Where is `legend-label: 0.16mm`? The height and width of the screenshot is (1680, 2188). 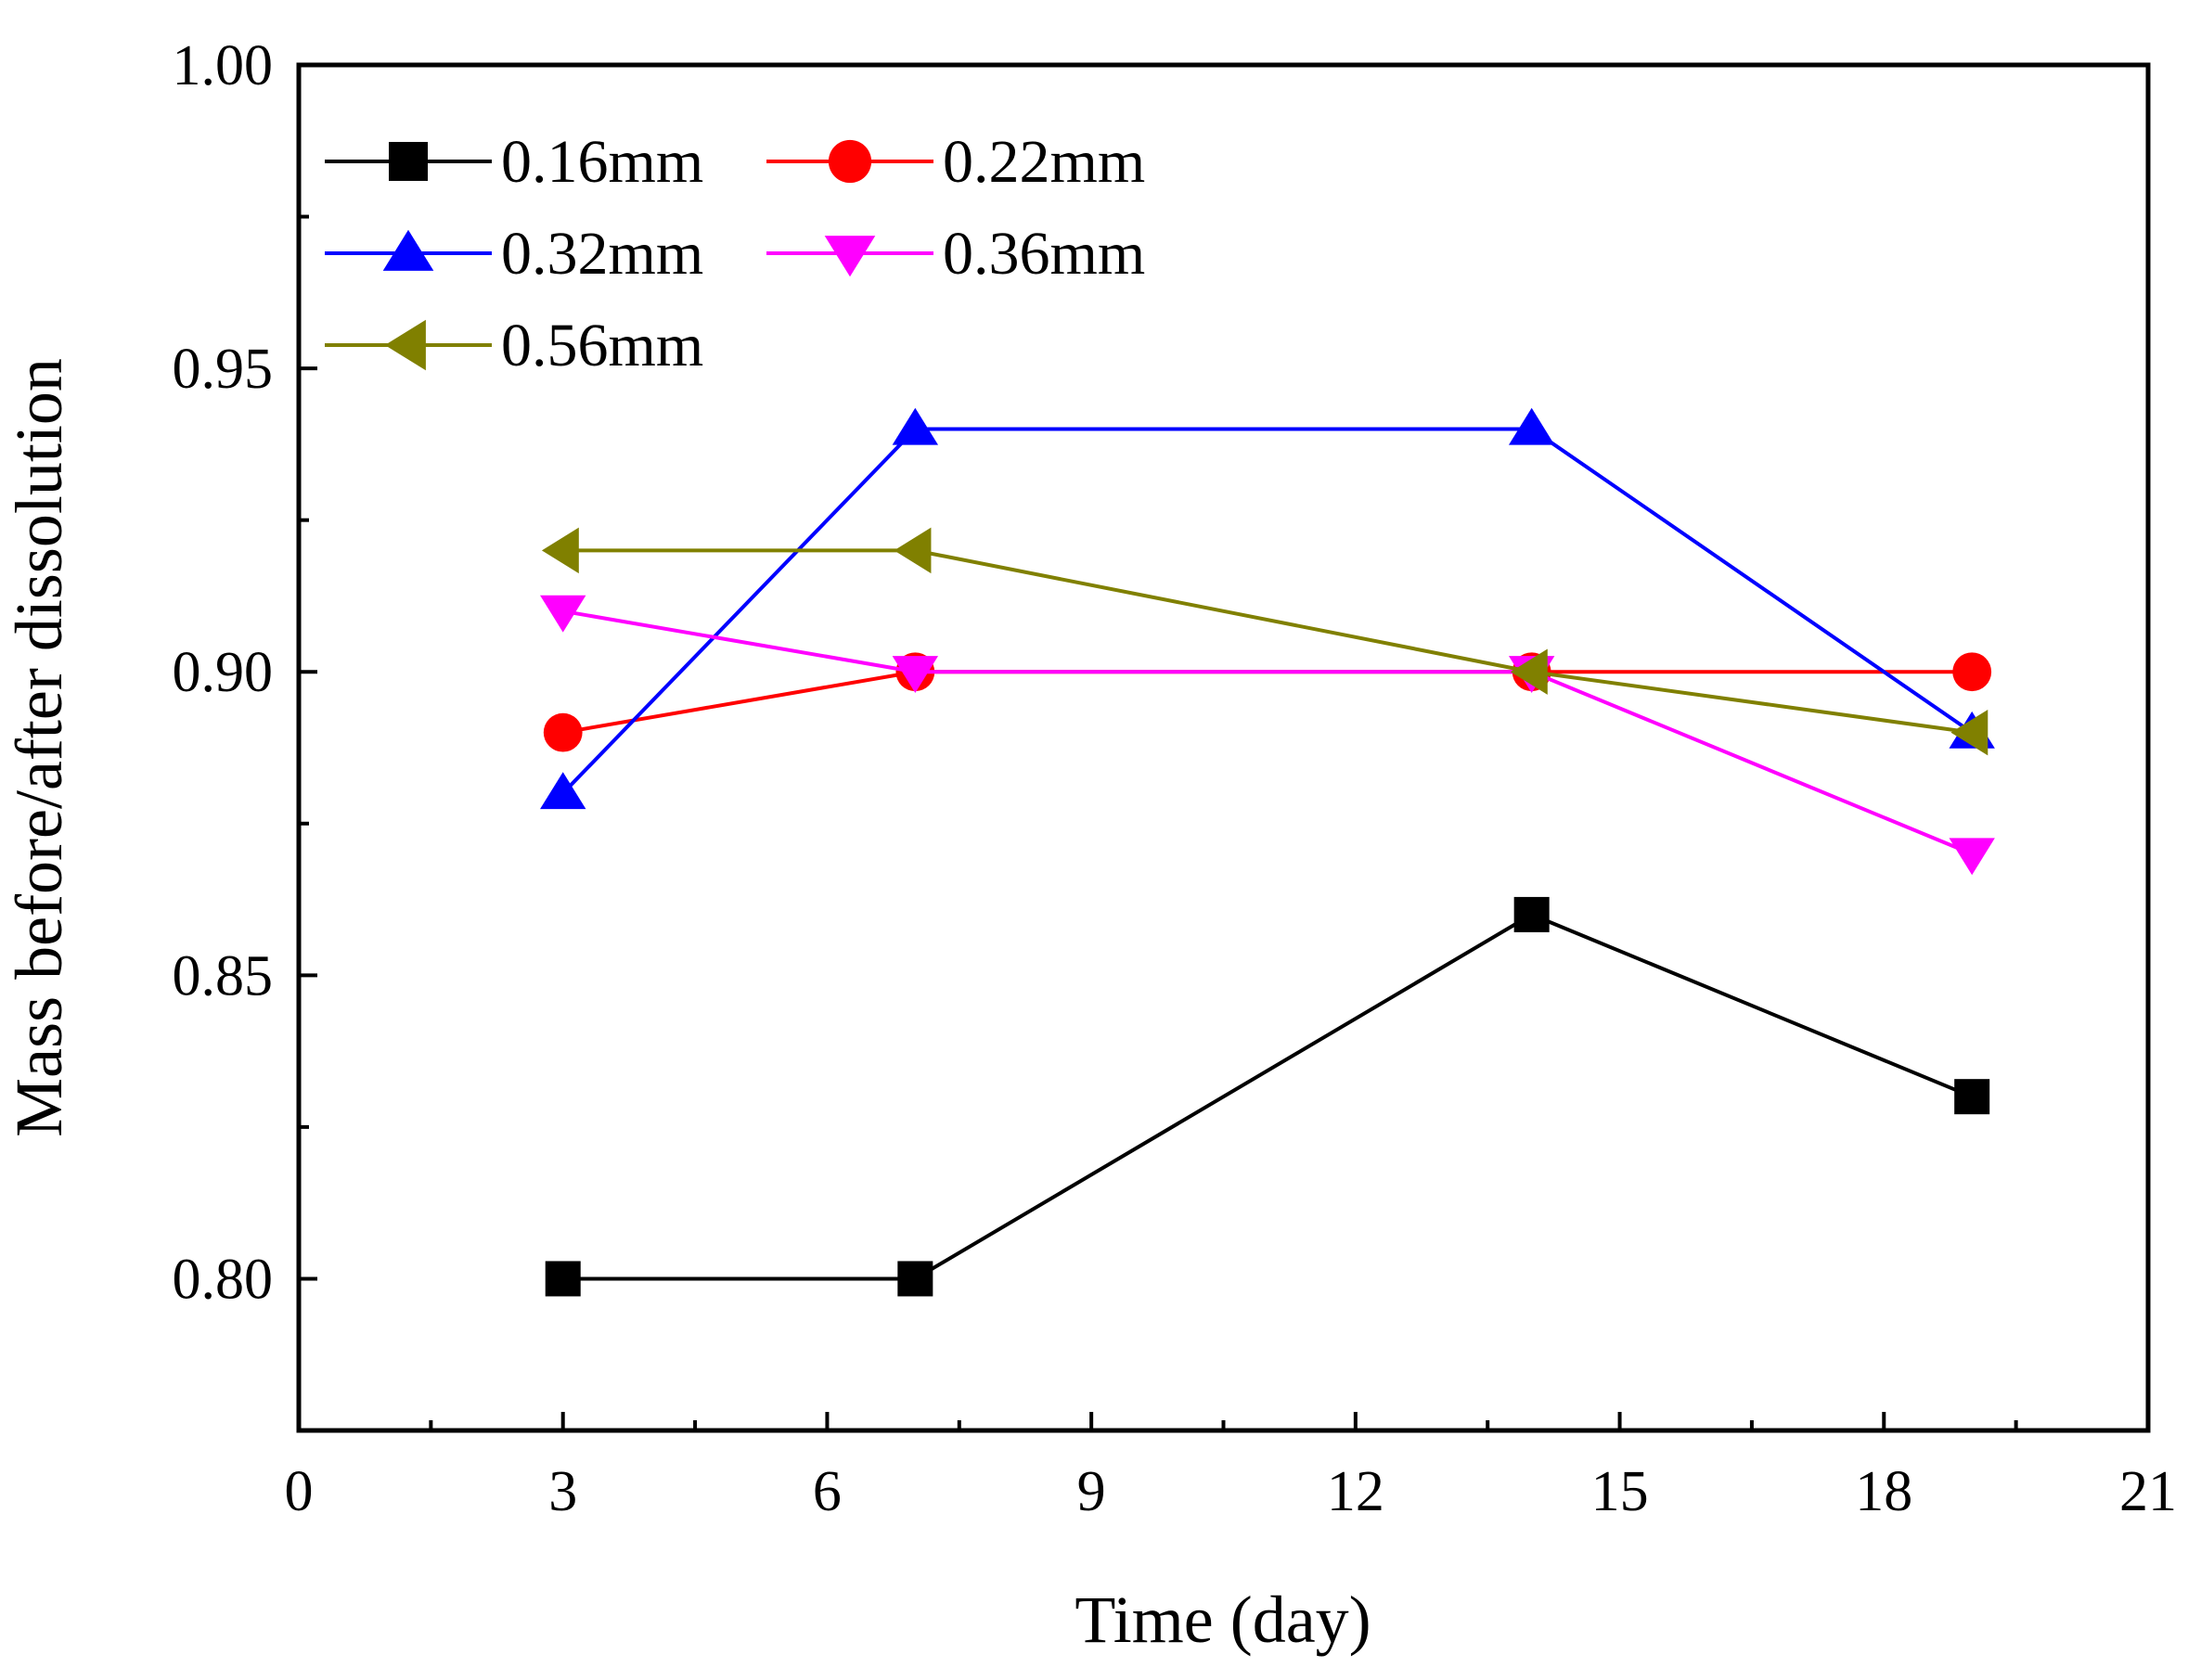
legend-label: 0.16mm is located at coordinates (602, 162).